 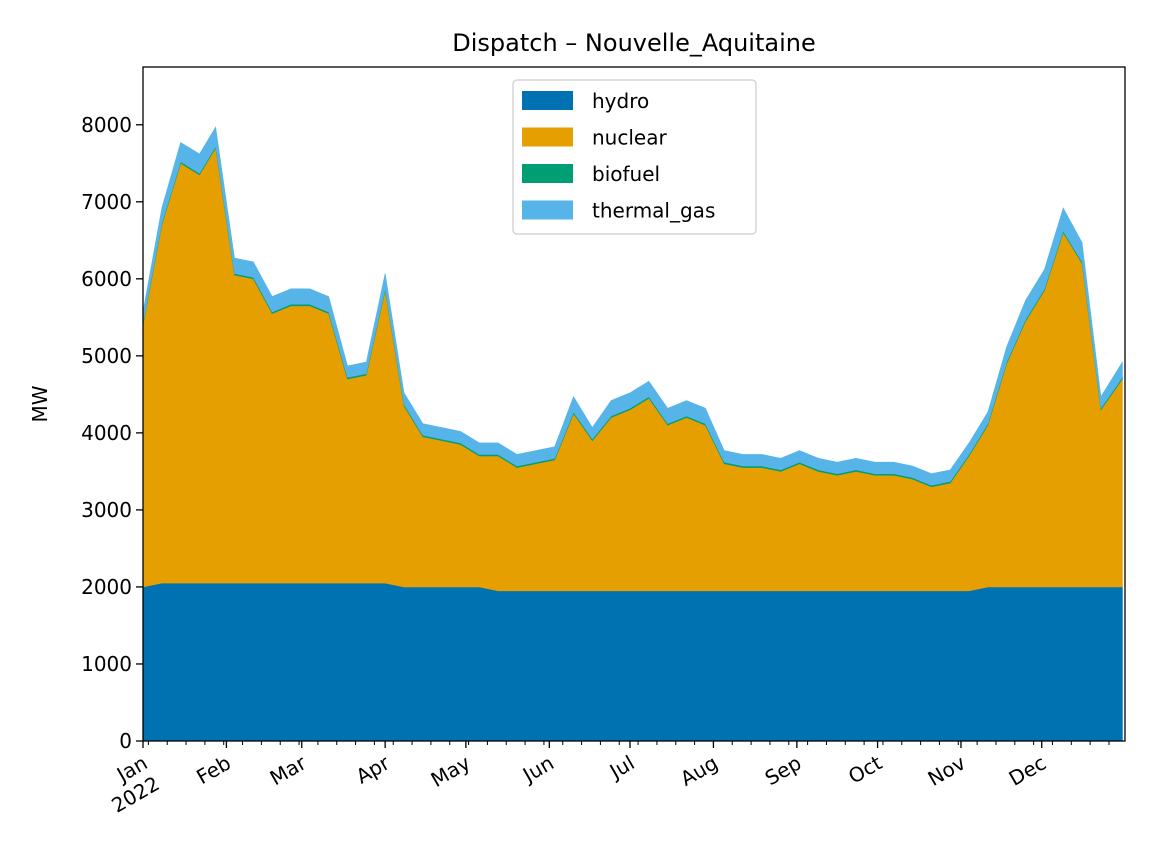 I want to click on y-tick-label: 0, so click(x=125, y=741).